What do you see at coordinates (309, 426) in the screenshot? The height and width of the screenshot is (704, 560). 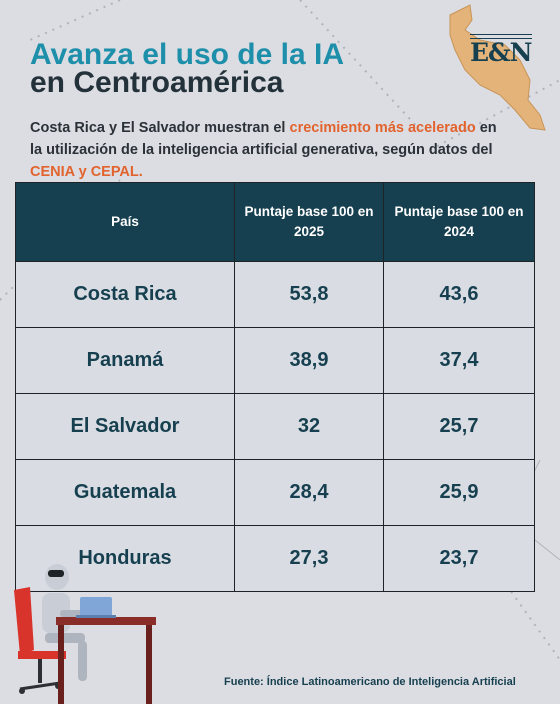 I see `score-2025-cell: 32` at bounding box center [309, 426].